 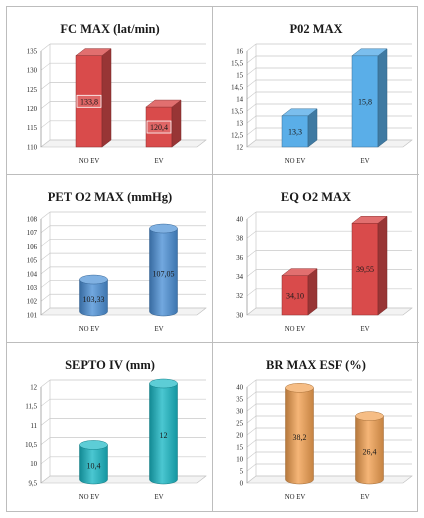 What do you see at coordinates (32, 71) in the screenshot?
I see `y-tick-label: 130` at bounding box center [32, 71].